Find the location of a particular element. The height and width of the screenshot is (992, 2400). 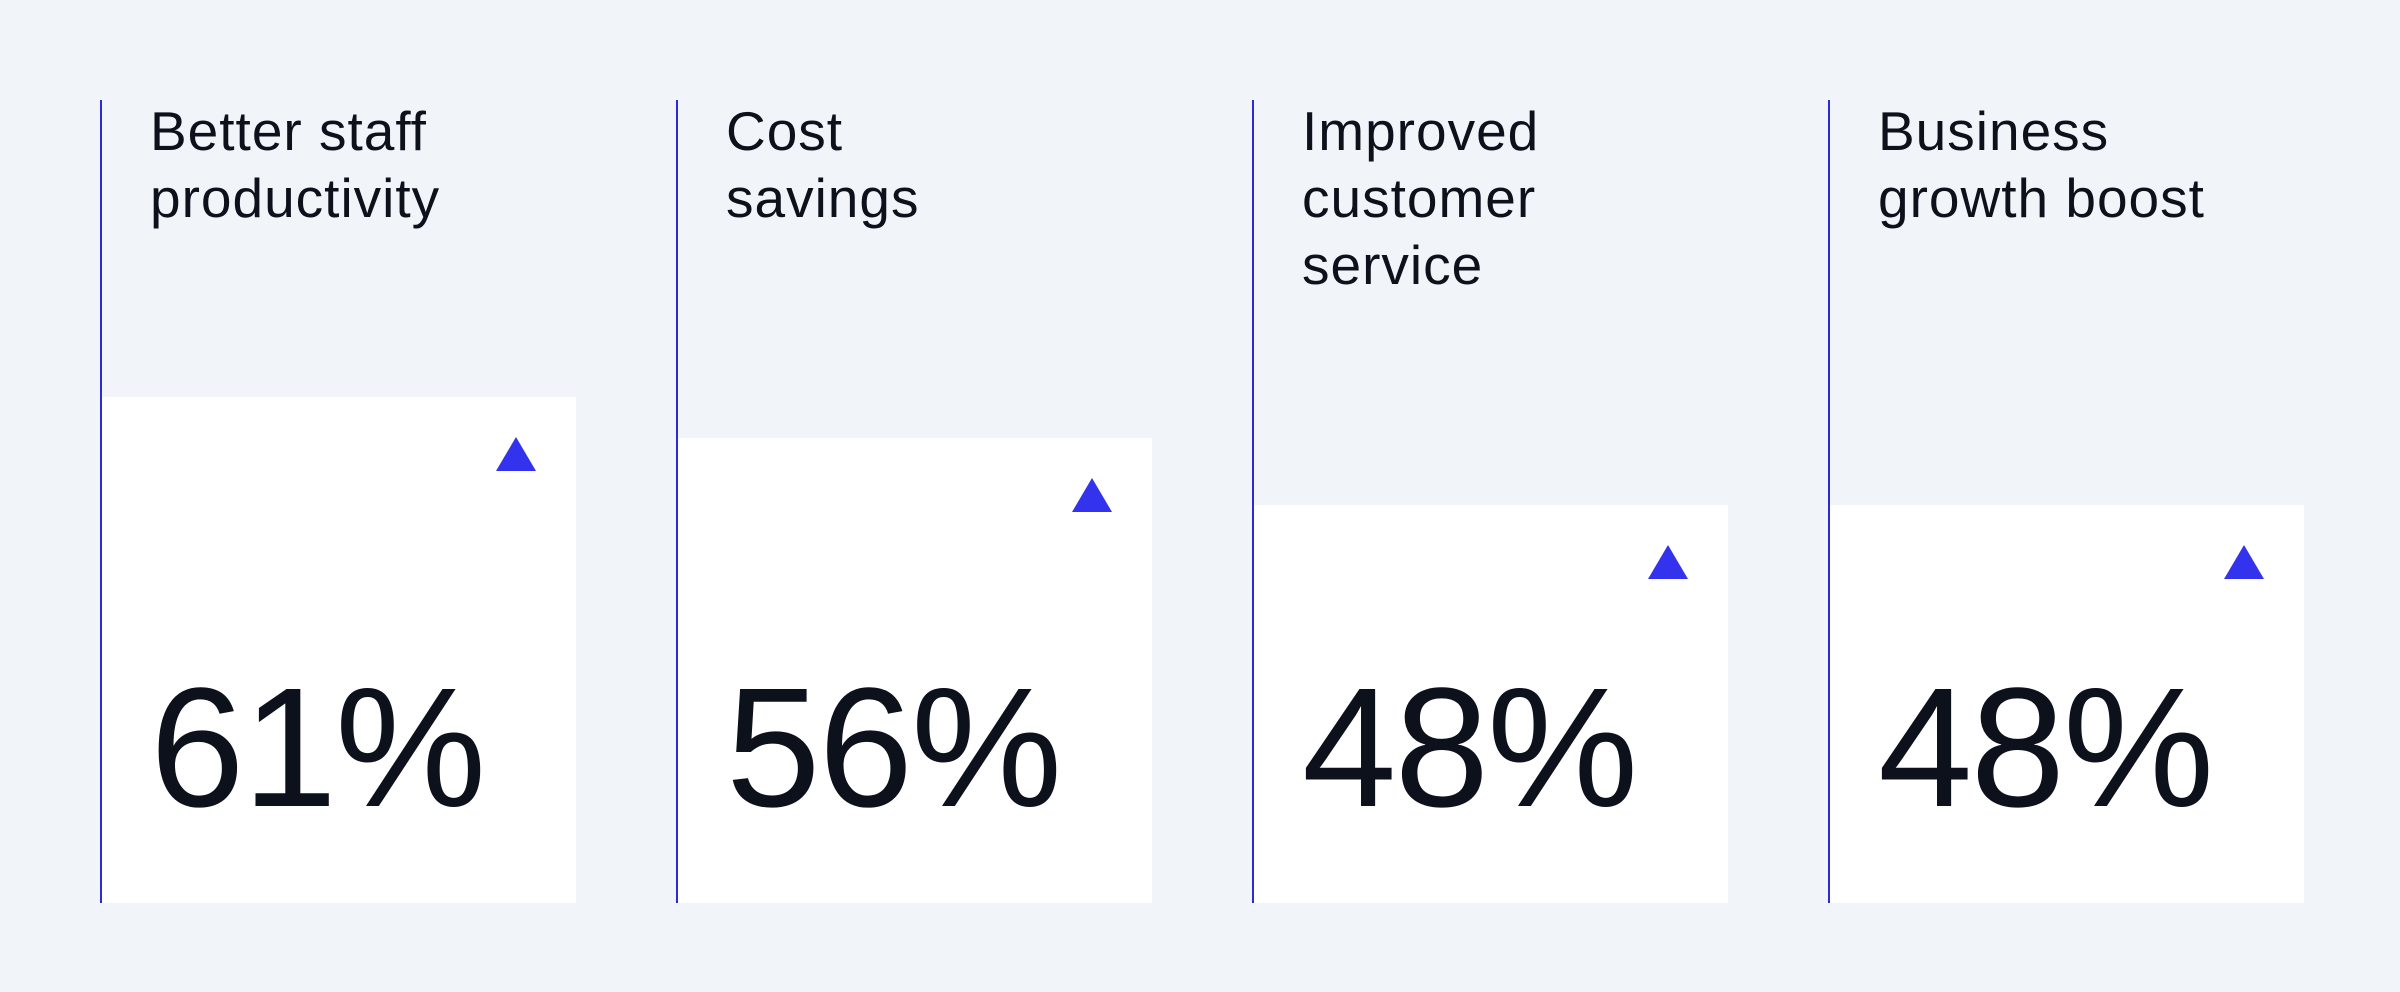

card-title: Improved customer service is located at coordinates (1421, 198).